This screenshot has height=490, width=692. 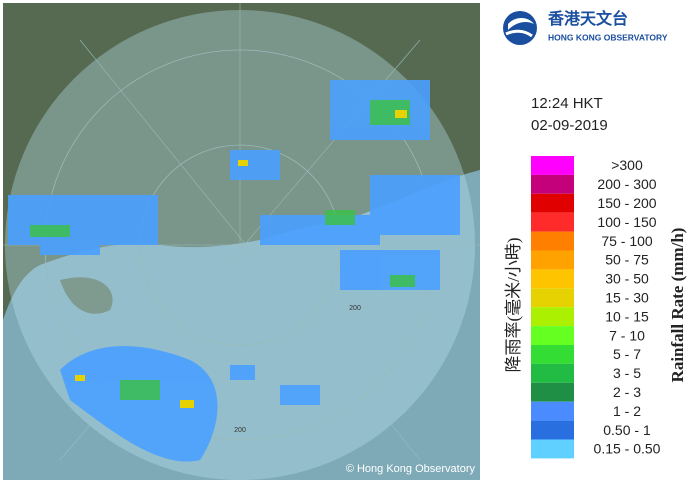 What do you see at coordinates (626, 222) in the screenshot?
I see `legend-label: 100 - 150` at bounding box center [626, 222].